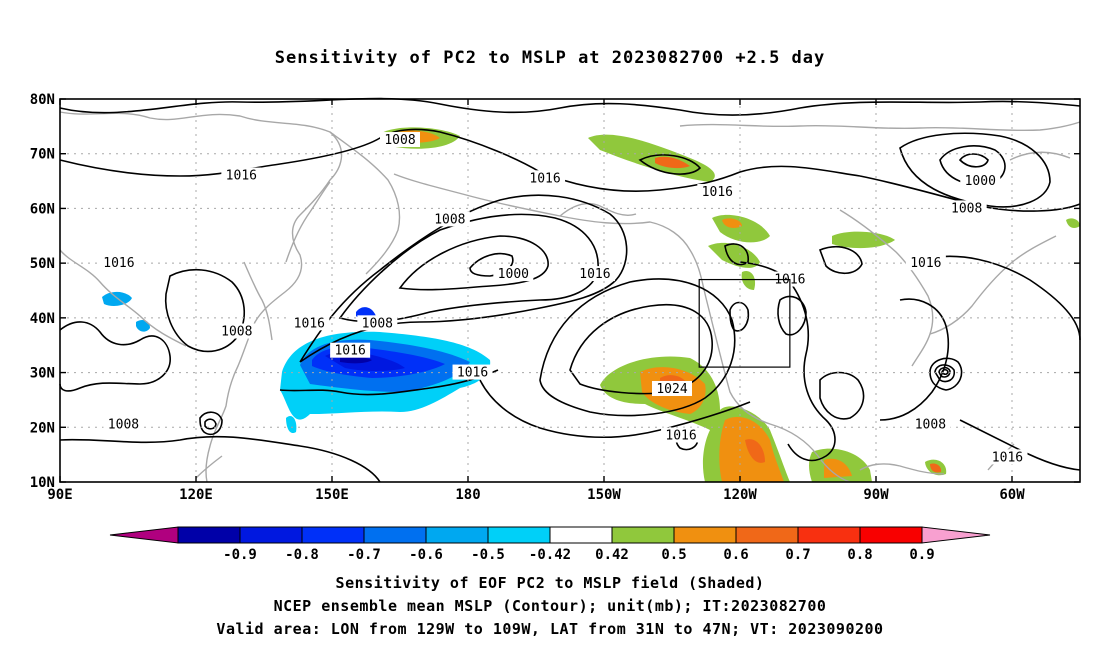 The height and width of the screenshot is (650, 1100). What do you see at coordinates (859, 555) in the screenshot?
I see `colorbar-tick-label: 0.8` at bounding box center [859, 555].